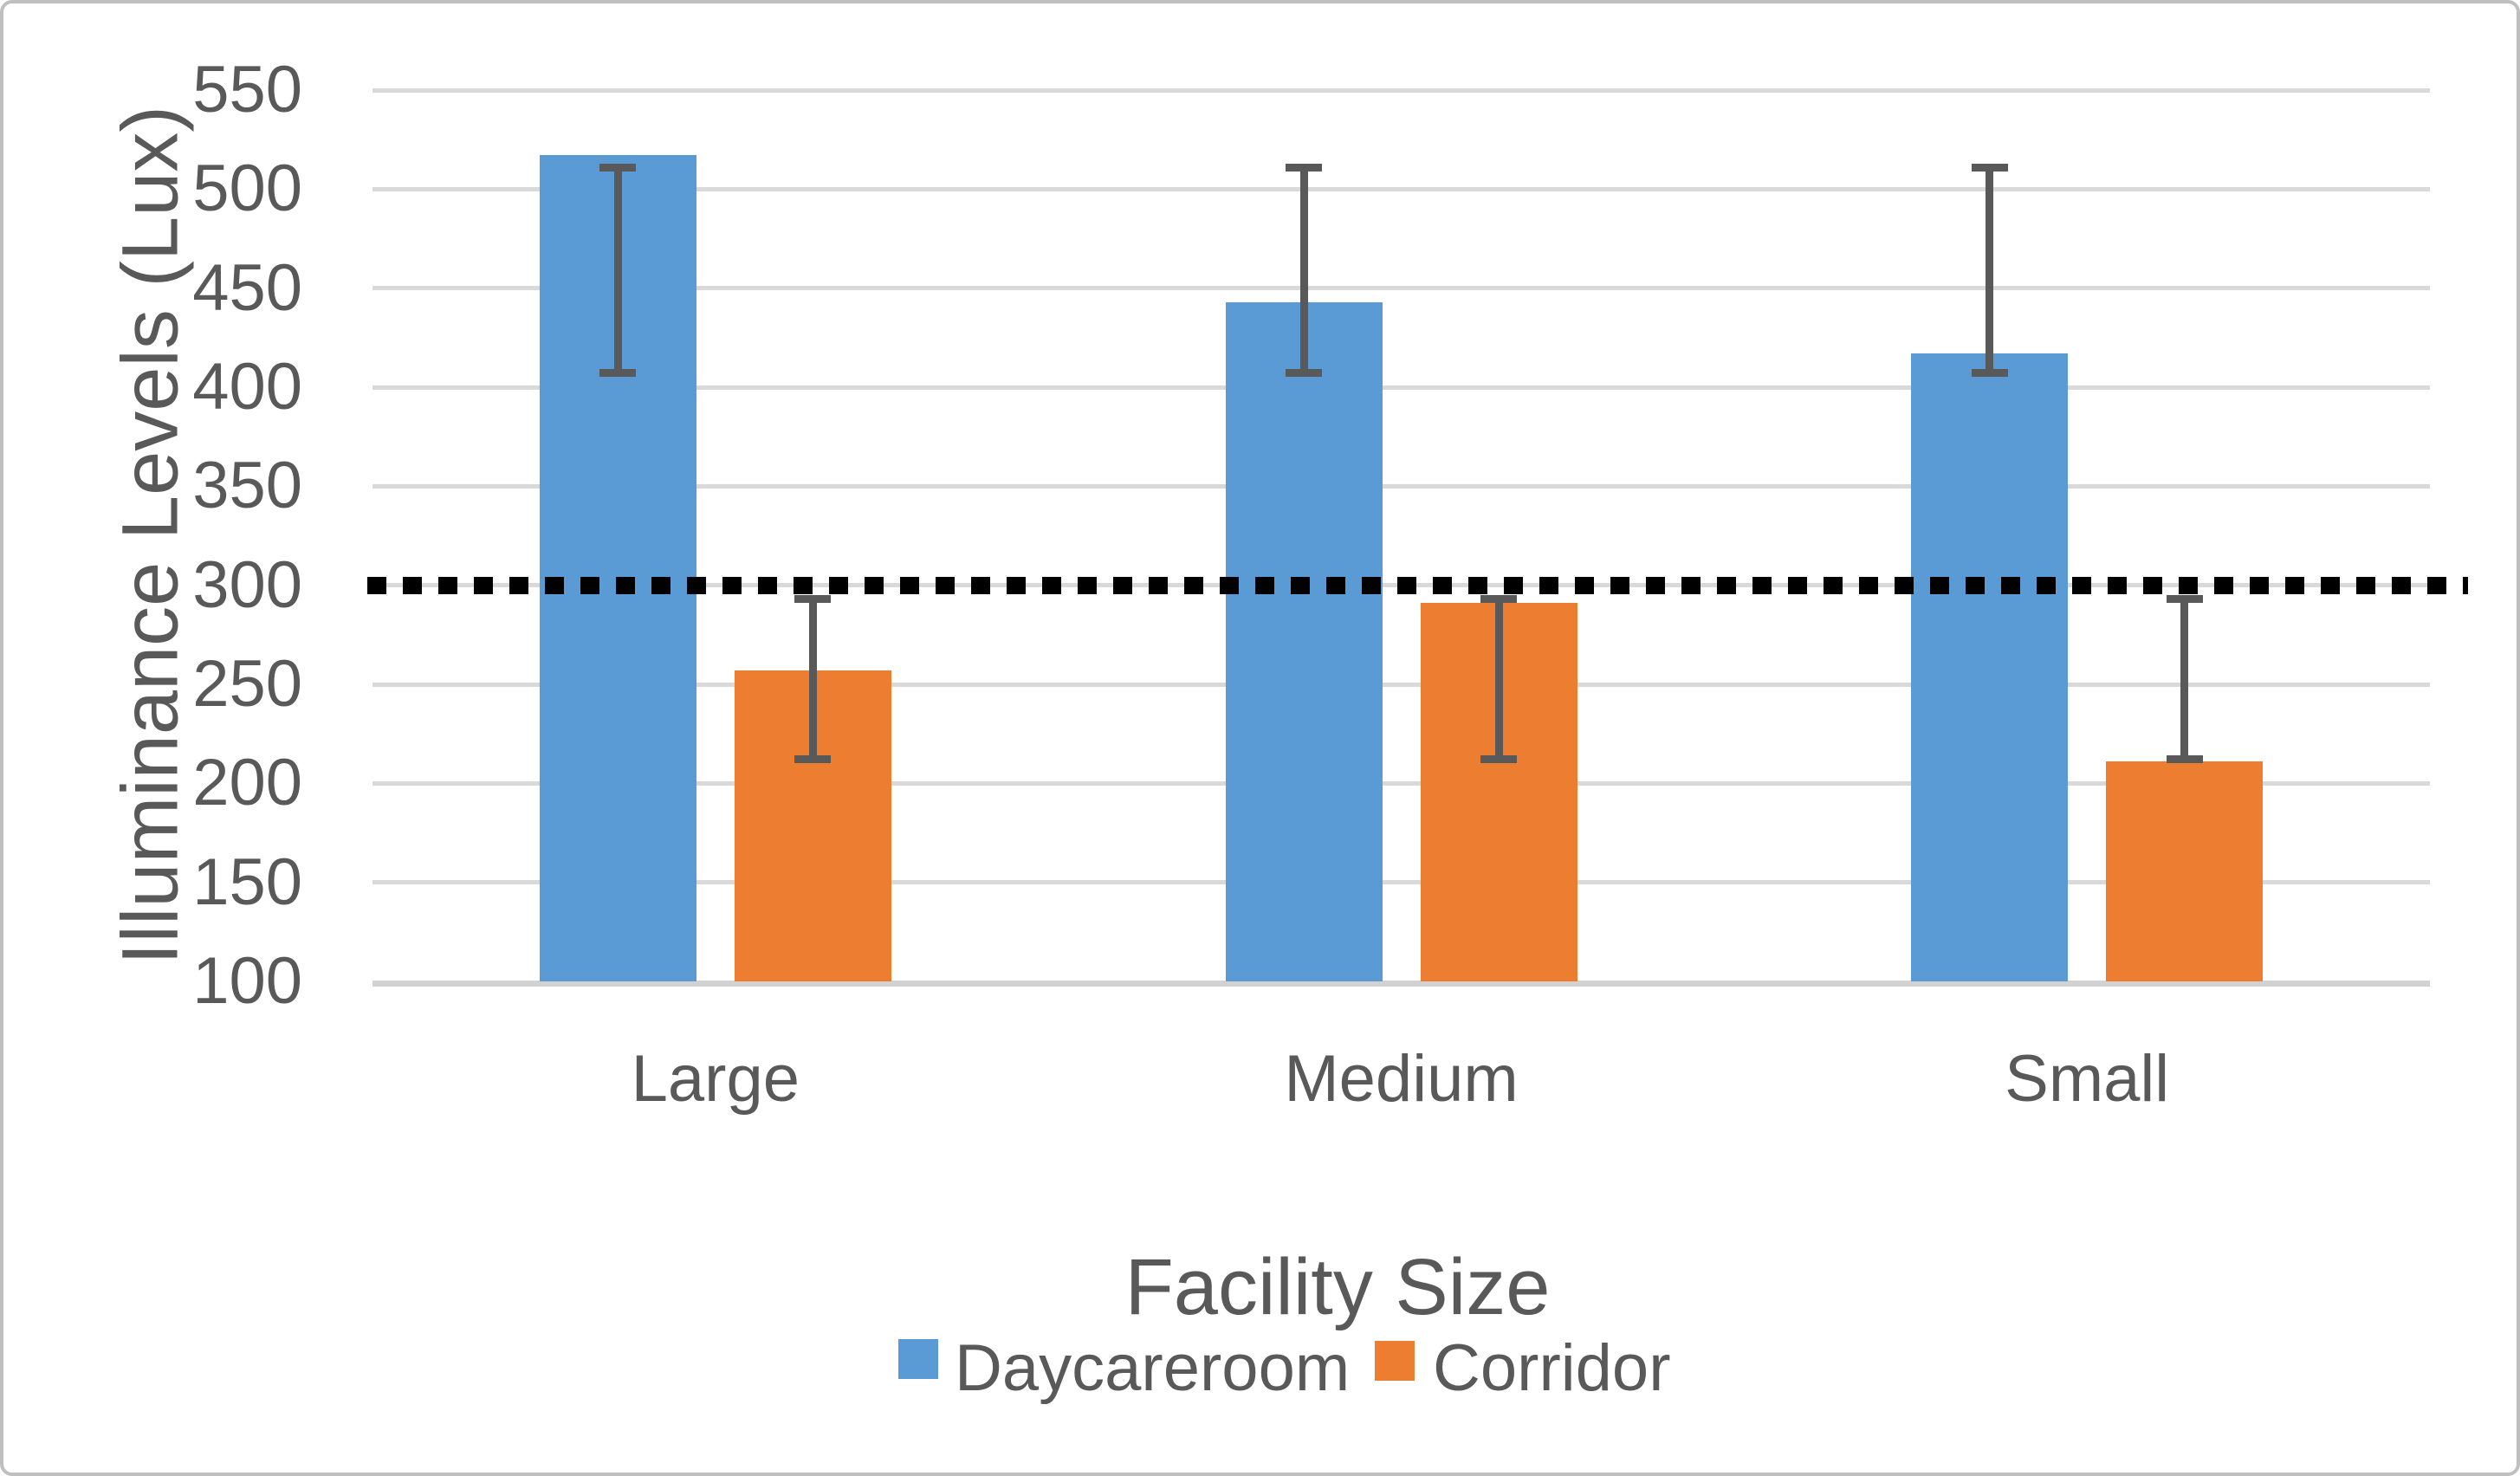 The image size is (2520, 1476). I want to click on error-bar-cap-bottom-daycareroom-large, so click(618, 373).